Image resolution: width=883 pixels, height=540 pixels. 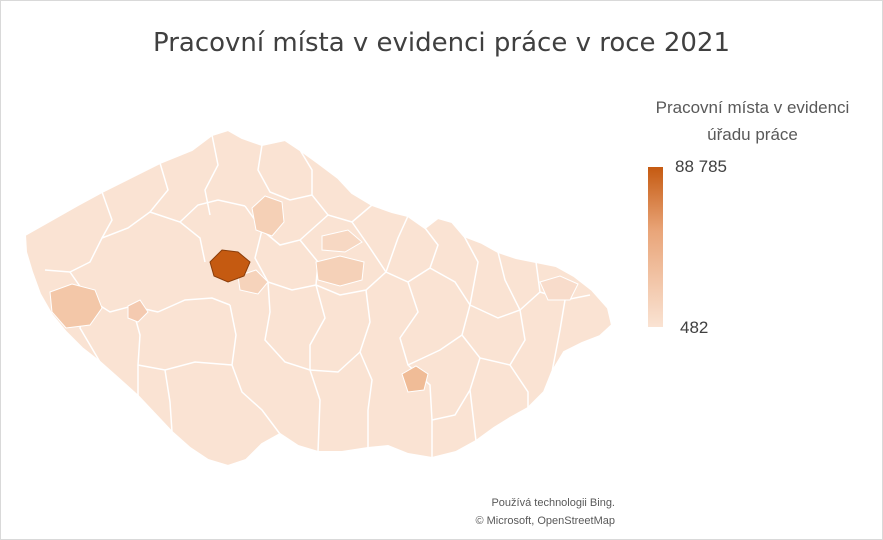 I want to click on district-brno, so click(x=415, y=379).